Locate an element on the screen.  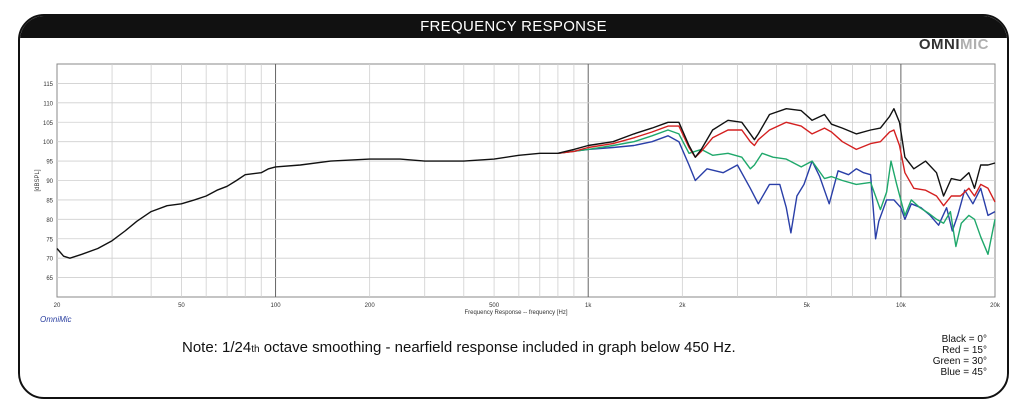
panel-title: FREQUENCY RESPONSE is located at coordinates (513, 27).